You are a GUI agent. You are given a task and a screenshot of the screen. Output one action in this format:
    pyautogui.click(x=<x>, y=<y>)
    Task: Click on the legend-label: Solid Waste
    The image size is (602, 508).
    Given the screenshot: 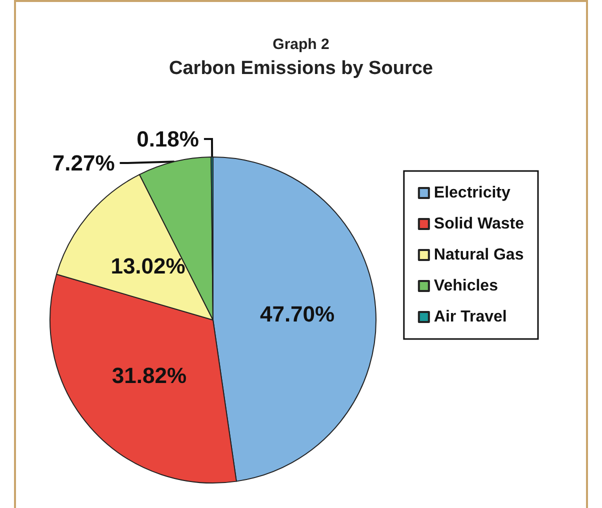 What is the action you would take?
    pyautogui.click(x=479, y=224)
    